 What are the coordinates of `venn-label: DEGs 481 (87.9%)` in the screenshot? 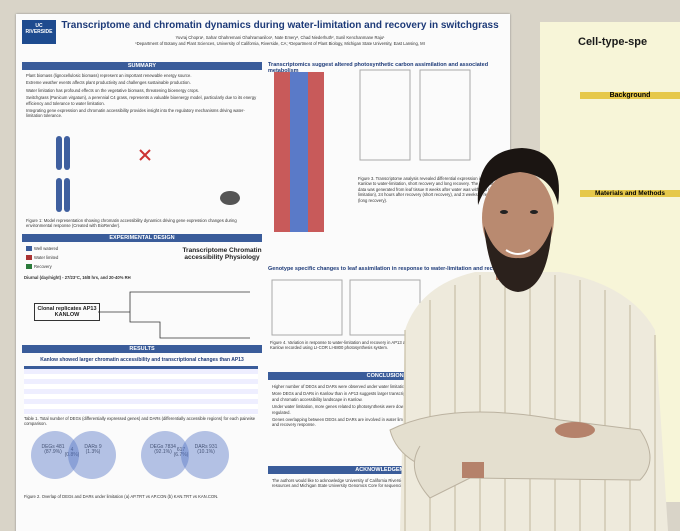 It's located at (53, 450).